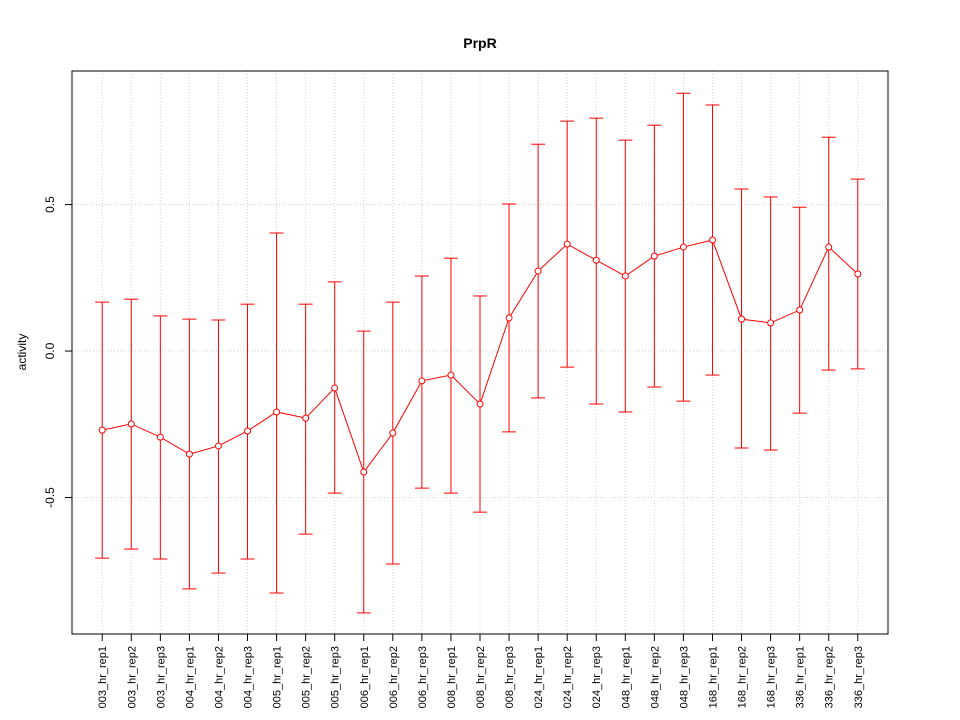 The height and width of the screenshot is (720, 960). Describe the element at coordinates (50, 204) in the screenshot. I see `y-tick-label: 0.5` at that location.